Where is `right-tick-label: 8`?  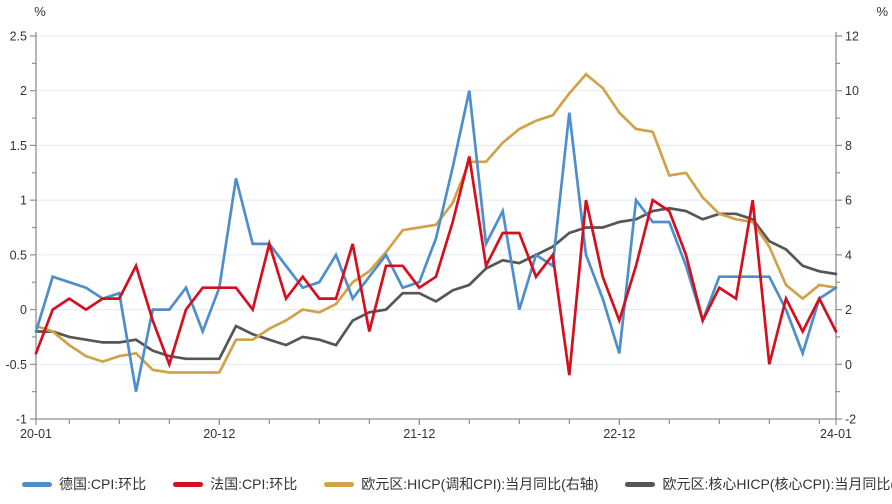 right-tick-label: 8 is located at coordinates (848, 146).